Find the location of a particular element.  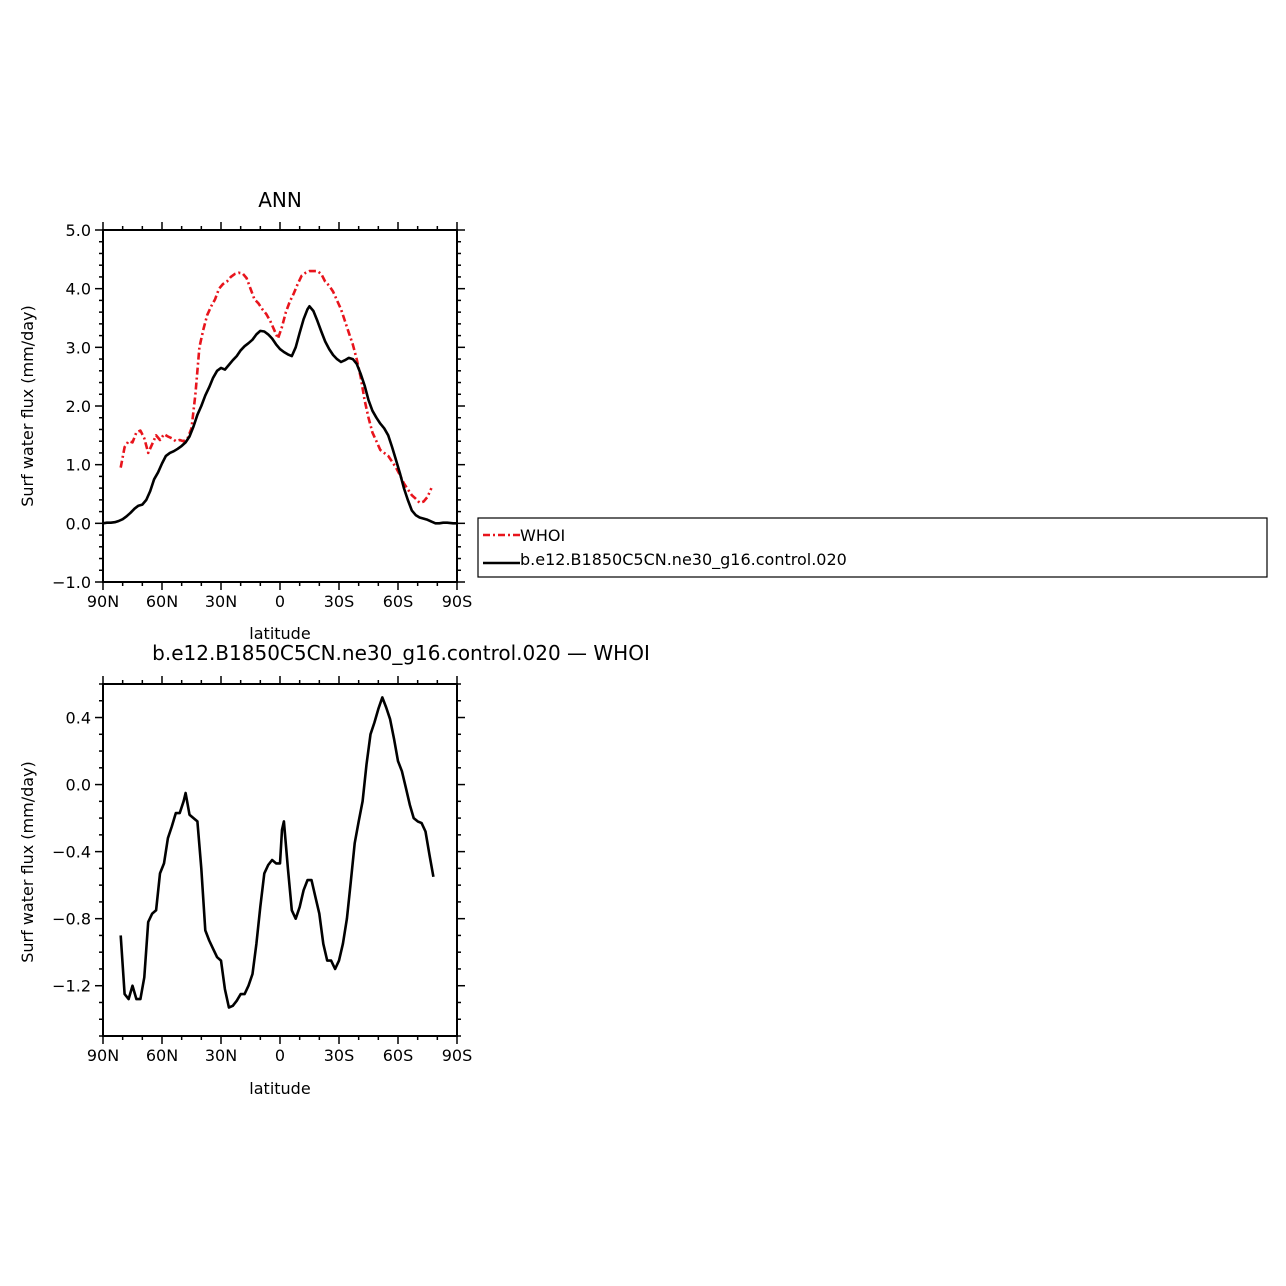

panel1-x-tick-label: 30S is located at coordinates (339, 601).